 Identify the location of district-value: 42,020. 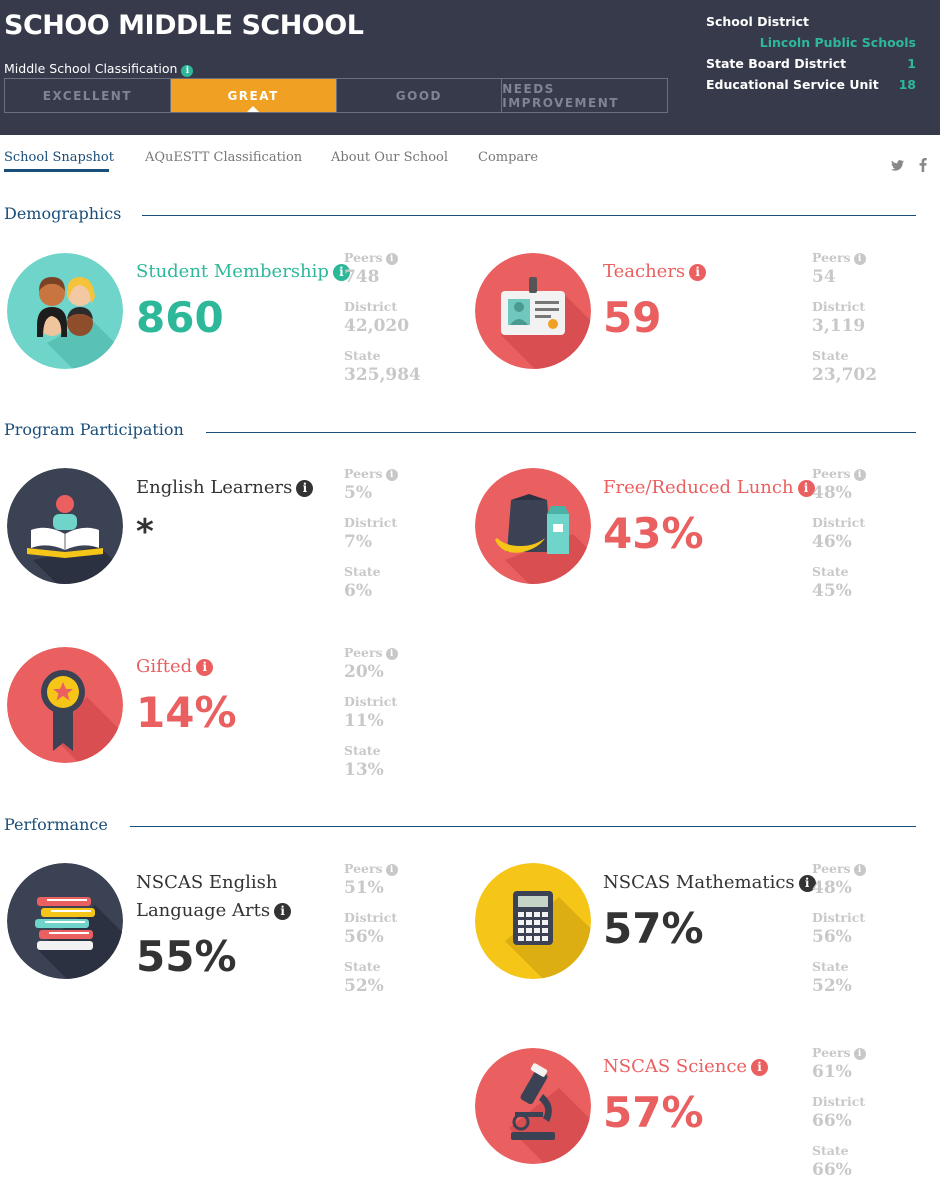
(377, 326).